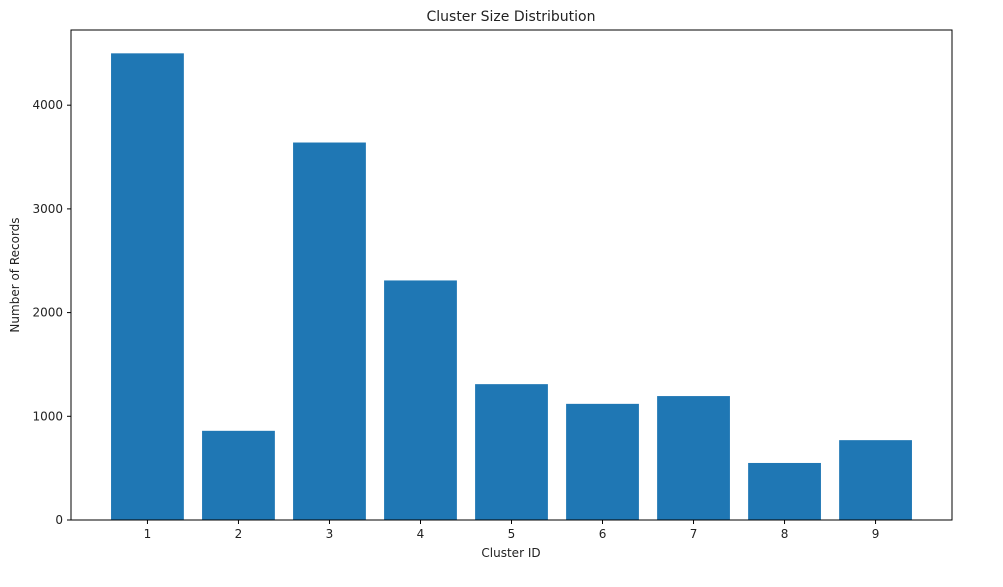 The height and width of the screenshot is (587, 1003). I want to click on x-tick-label: 8, so click(785, 534).